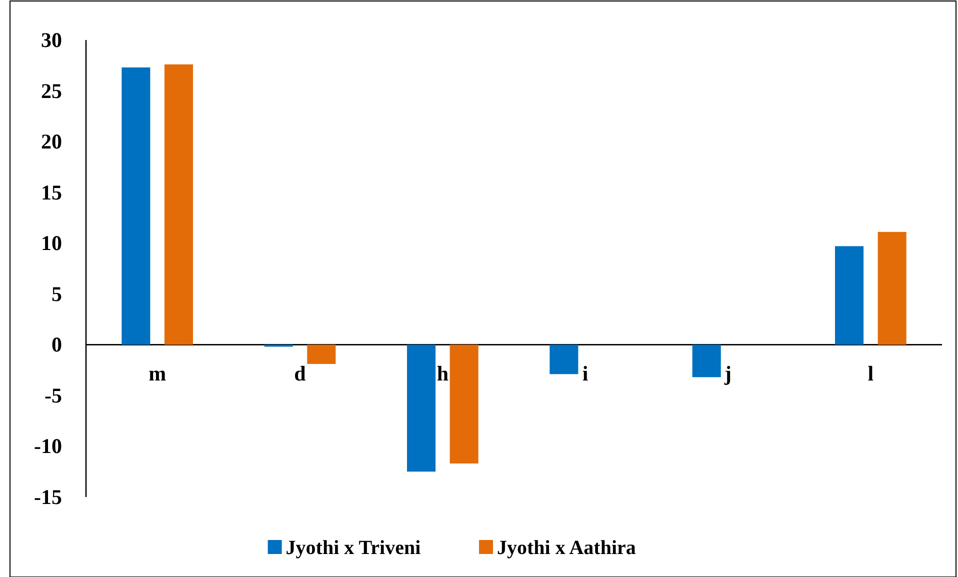 The image size is (958, 577). Describe the element at coordinates (585, 374) in the screenshot. I see `x-tick-label: i` at that location.